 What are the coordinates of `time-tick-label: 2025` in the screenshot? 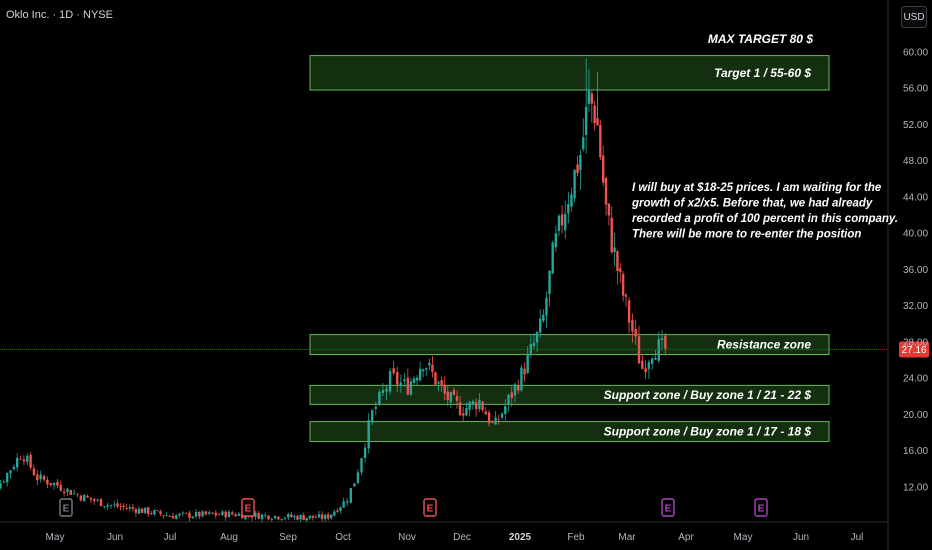 It's located at (520, 537).